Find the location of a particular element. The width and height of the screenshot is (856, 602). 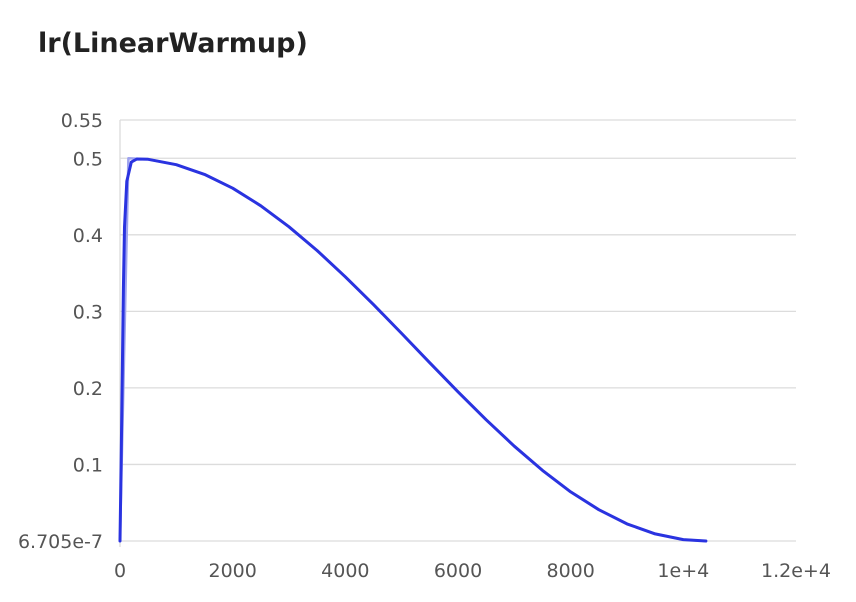

y-tick-label: 0.2 is located at coordinates (88, 389).